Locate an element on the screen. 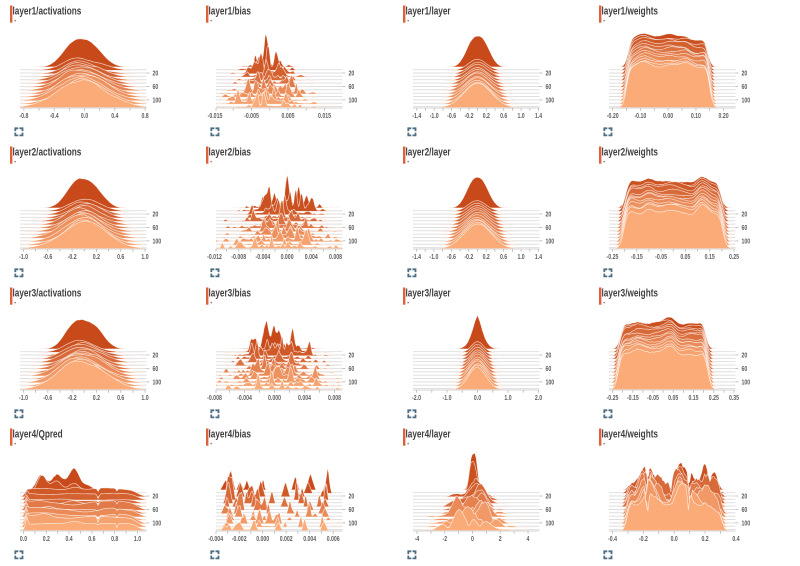  svg-text: -0.005 is located at coordinates (251, 115).